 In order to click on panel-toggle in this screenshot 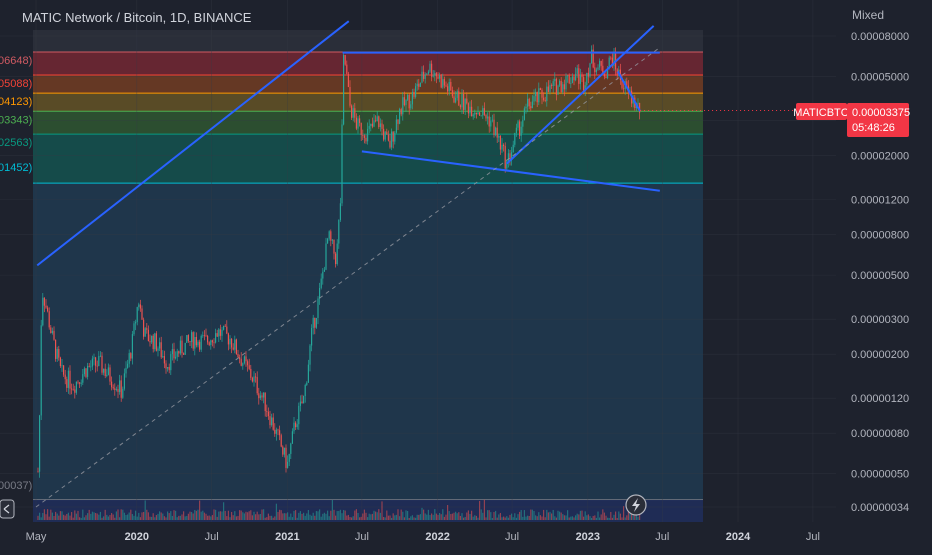, I will do `click(7, 509)`.